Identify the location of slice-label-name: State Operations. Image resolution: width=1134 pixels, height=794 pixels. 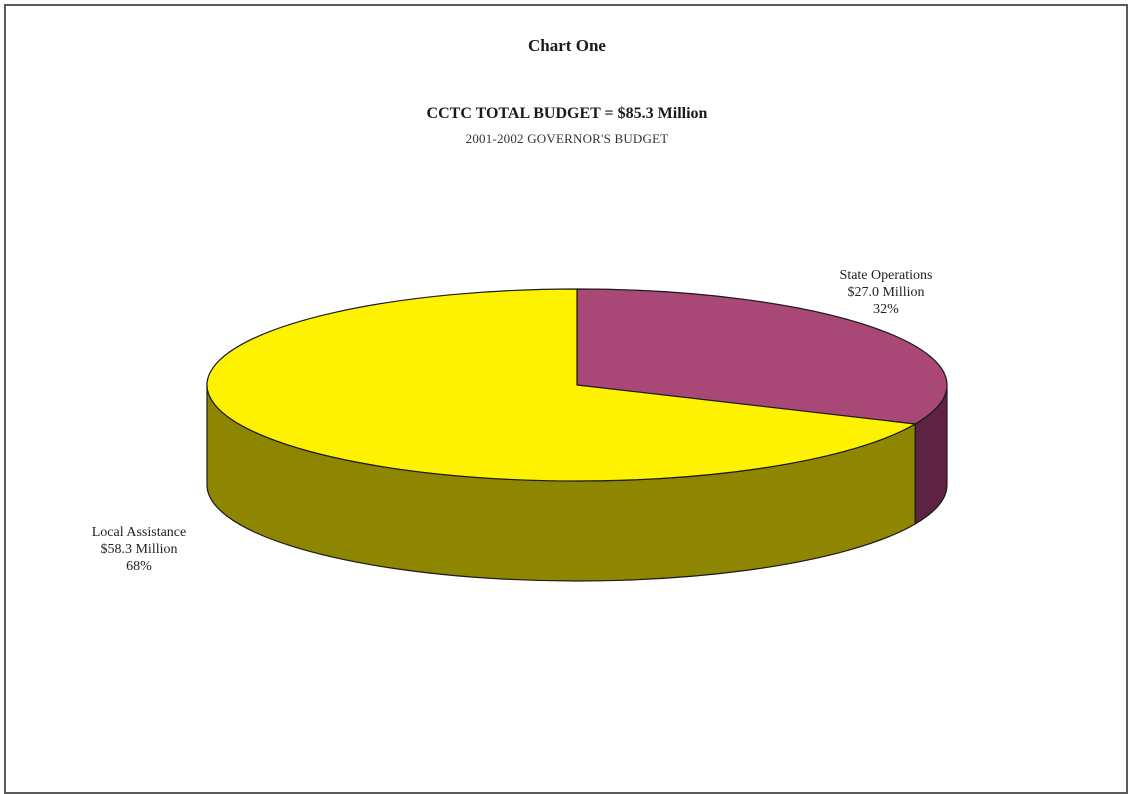
(886, 275).